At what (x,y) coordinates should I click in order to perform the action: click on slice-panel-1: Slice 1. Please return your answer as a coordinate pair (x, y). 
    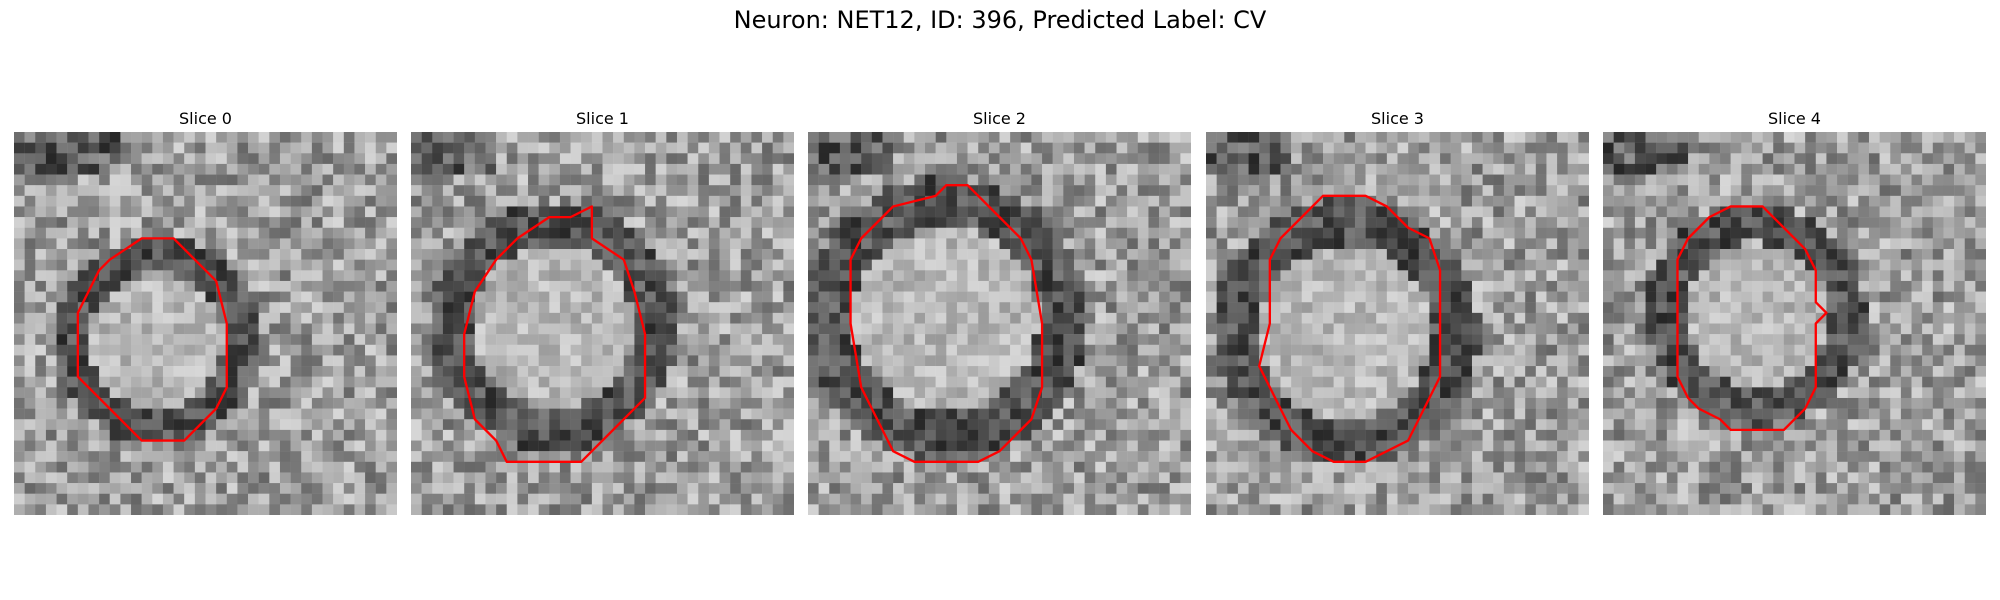
    Looking at the image, I should click on (602, 311).